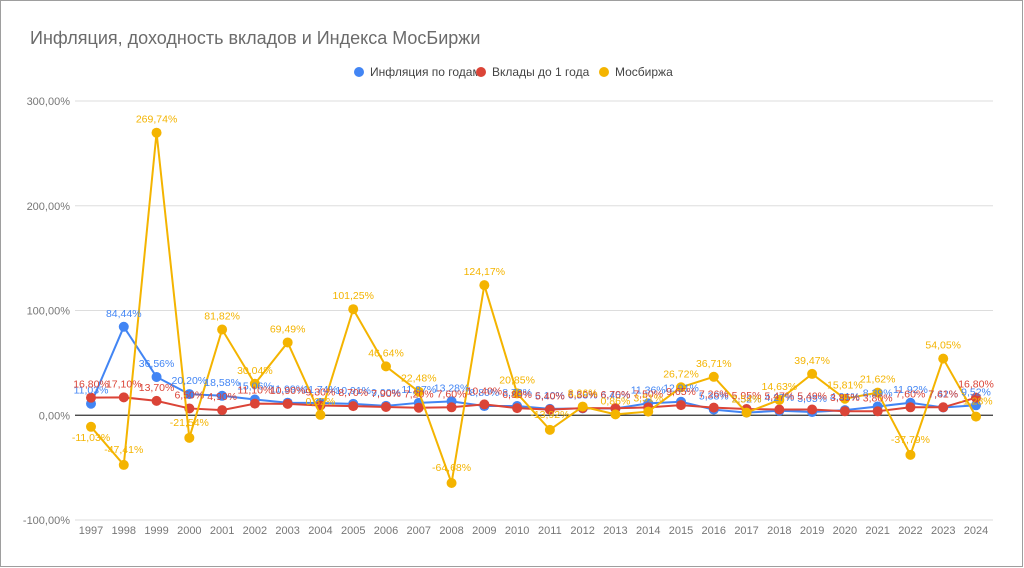 The width and height of the screenshot is (1024, 568). What do you see at coordinates (681, 531) in the screenshot?
I see `x-tick-label: 2015` at bounding box center [681, 531].